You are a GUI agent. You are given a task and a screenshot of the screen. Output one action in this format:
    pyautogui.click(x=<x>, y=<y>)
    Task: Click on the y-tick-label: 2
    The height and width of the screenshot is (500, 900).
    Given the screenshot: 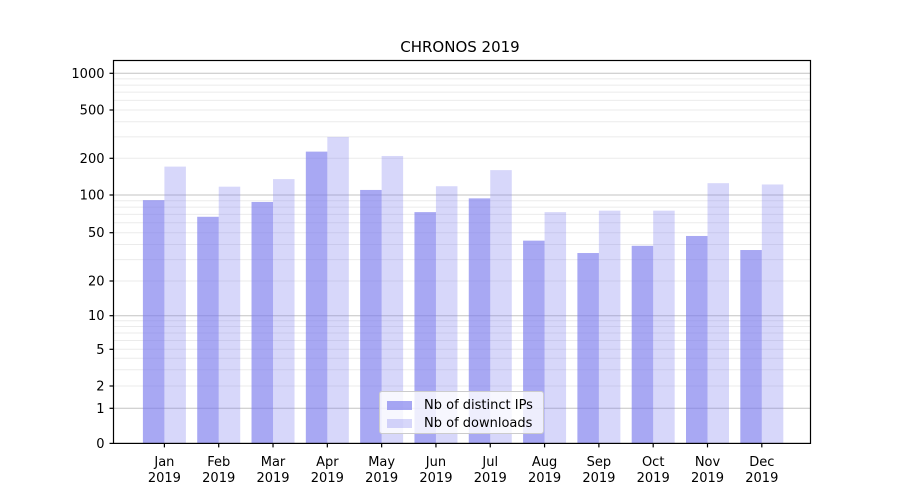 What is the action you would take?
    pyautogui.click(x=100, y=387)
    